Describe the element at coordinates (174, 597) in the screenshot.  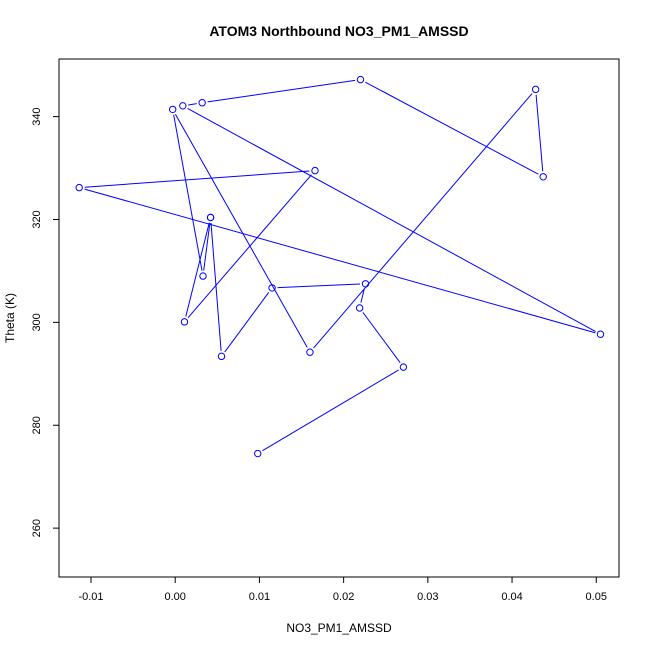
I see `x-tick-label: 0.00` at that location.